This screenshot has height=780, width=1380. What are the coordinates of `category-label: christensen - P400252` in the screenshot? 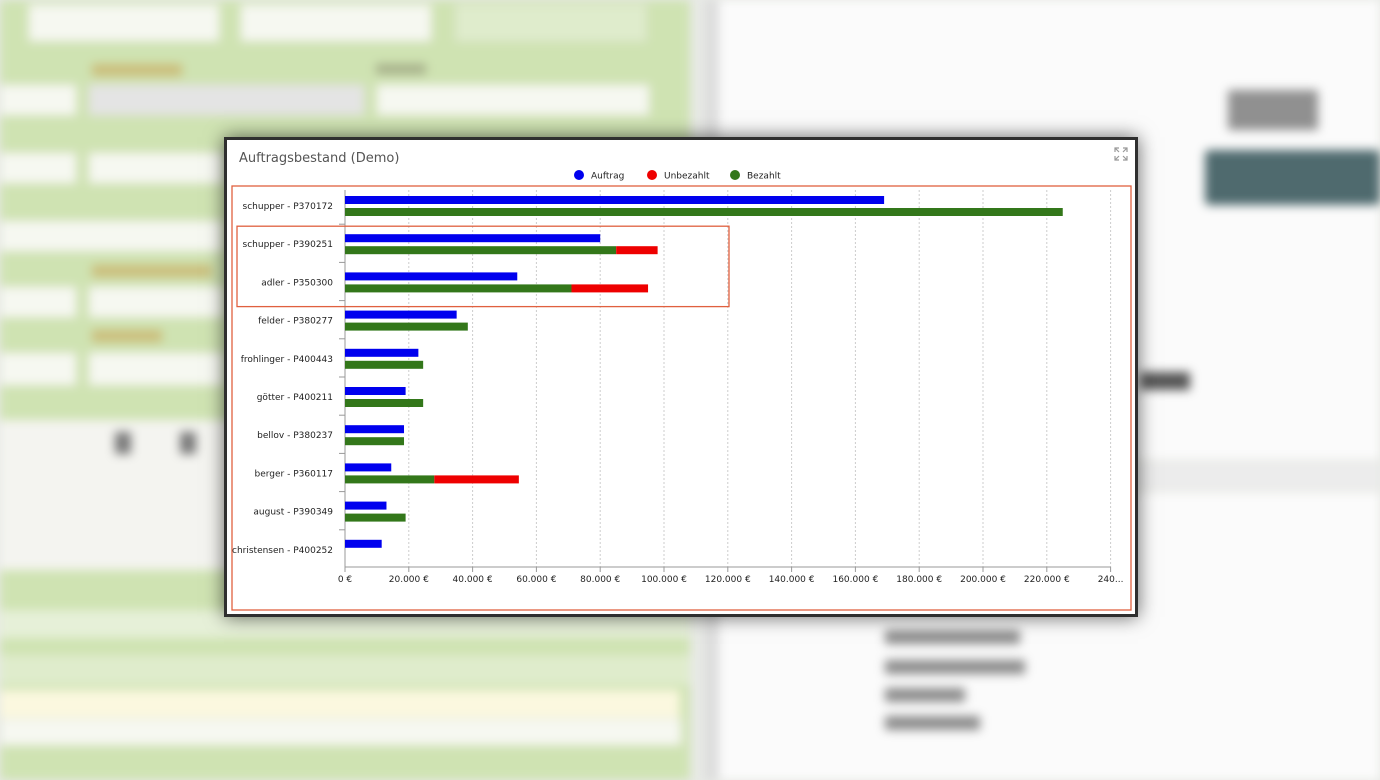 It's located at (282, 551).